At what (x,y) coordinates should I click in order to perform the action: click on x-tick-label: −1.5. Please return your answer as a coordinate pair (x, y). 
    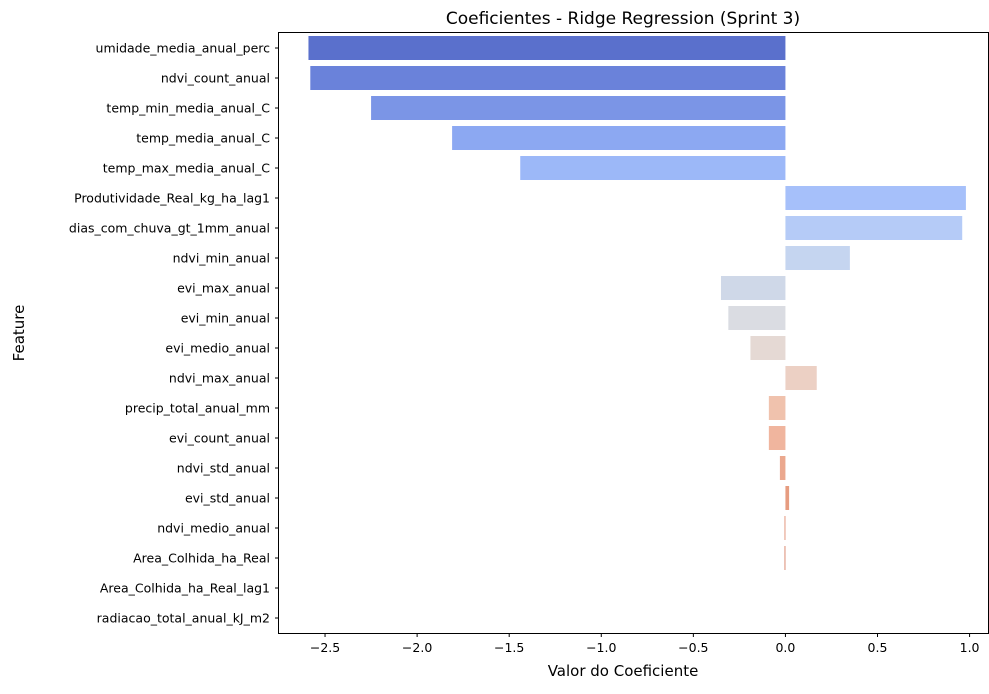
    Looking at the image, I should click on (509, 647).